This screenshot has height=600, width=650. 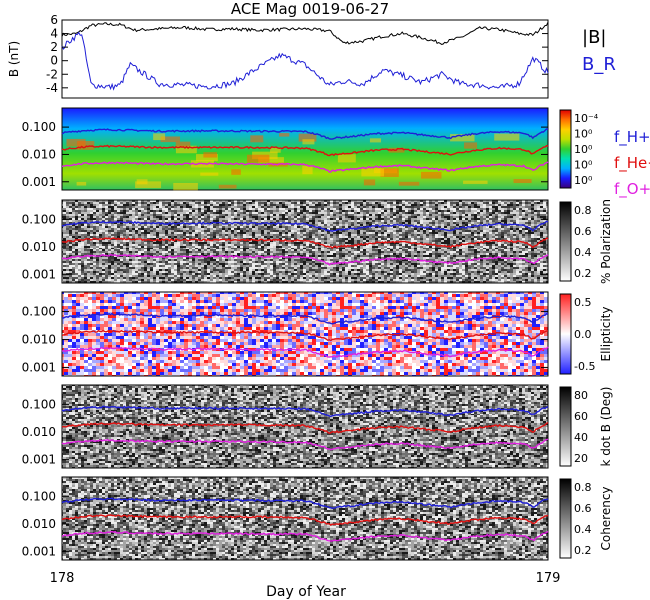 What do you see at coordinates (606, 518) in the screenshot?
I see `coherency-colorbar-label: Coherency` at bounding box center [606, 518].